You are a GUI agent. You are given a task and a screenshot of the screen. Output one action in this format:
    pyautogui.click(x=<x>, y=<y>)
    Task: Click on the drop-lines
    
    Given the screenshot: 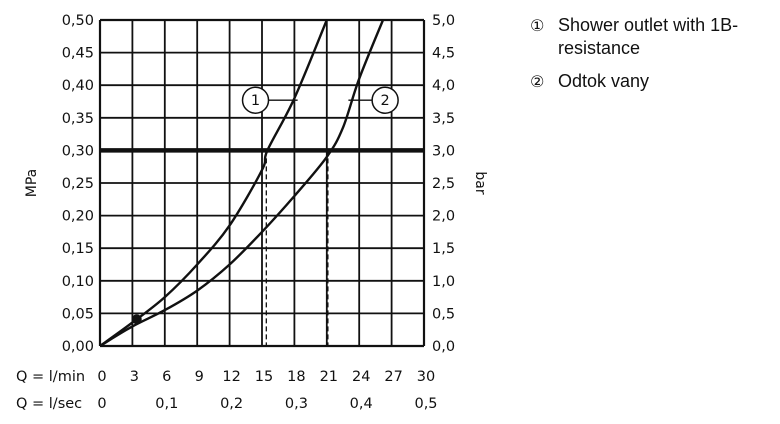 What is the action you would take?
    pyautogui.click(x=297, y=248)
    